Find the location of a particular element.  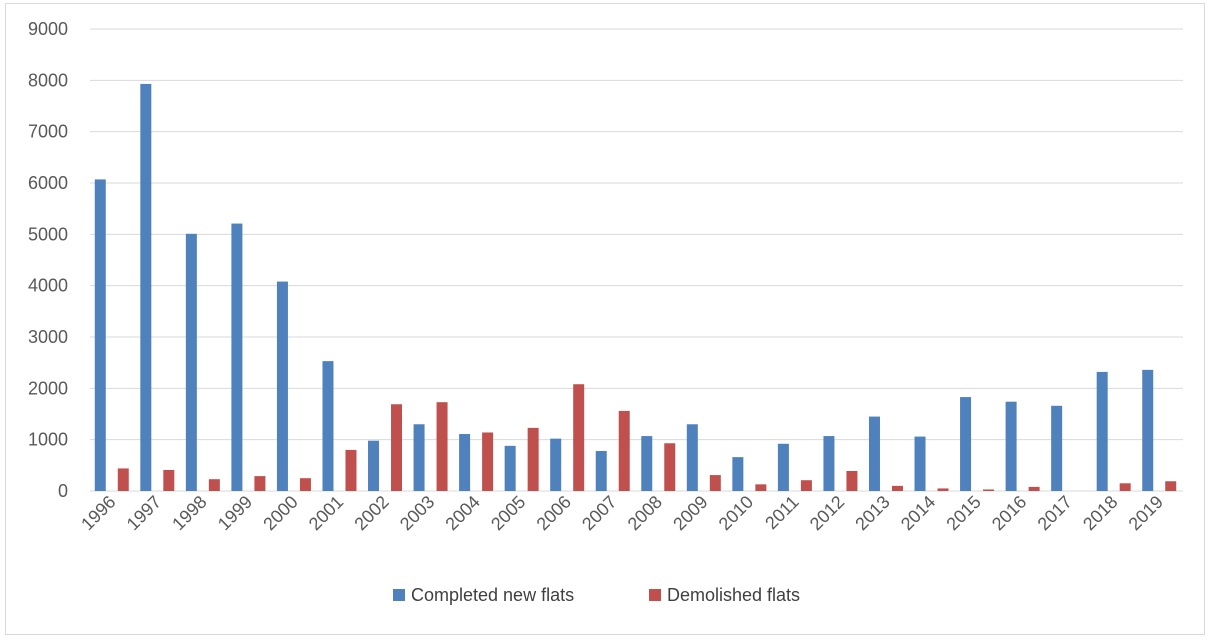

x-tick-label: 2016 is located at coordinates (1009, 513).